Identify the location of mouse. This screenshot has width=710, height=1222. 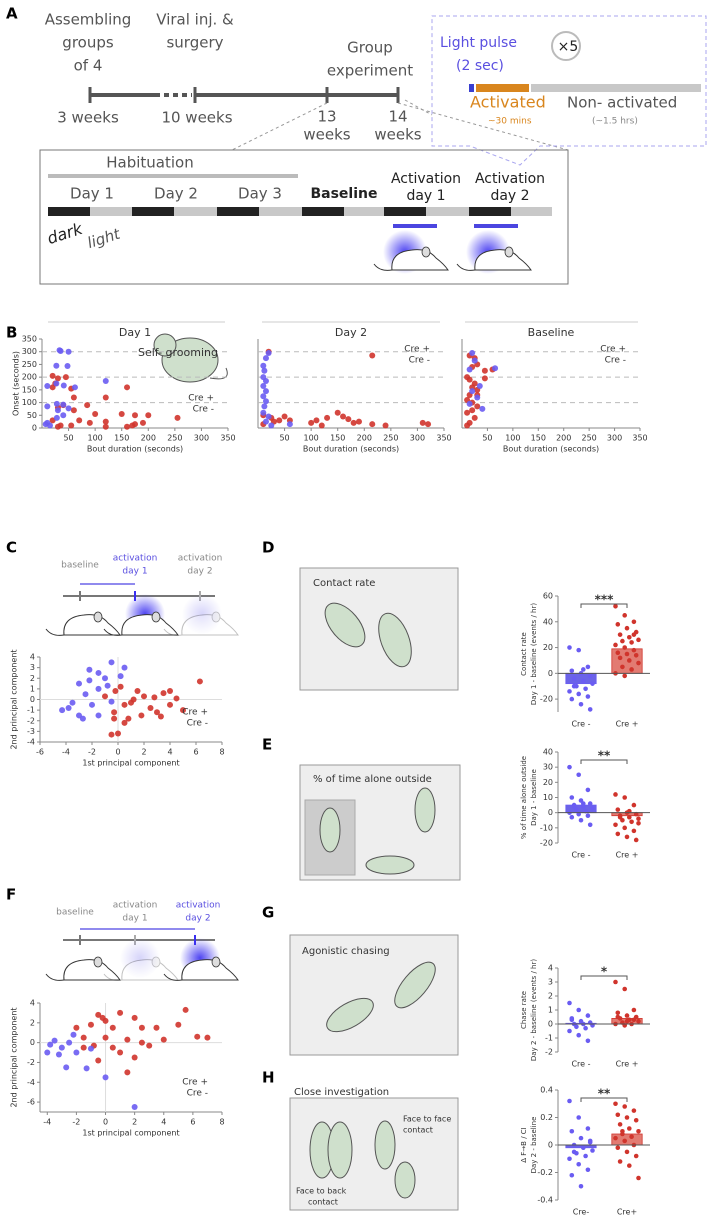
(425, 810).